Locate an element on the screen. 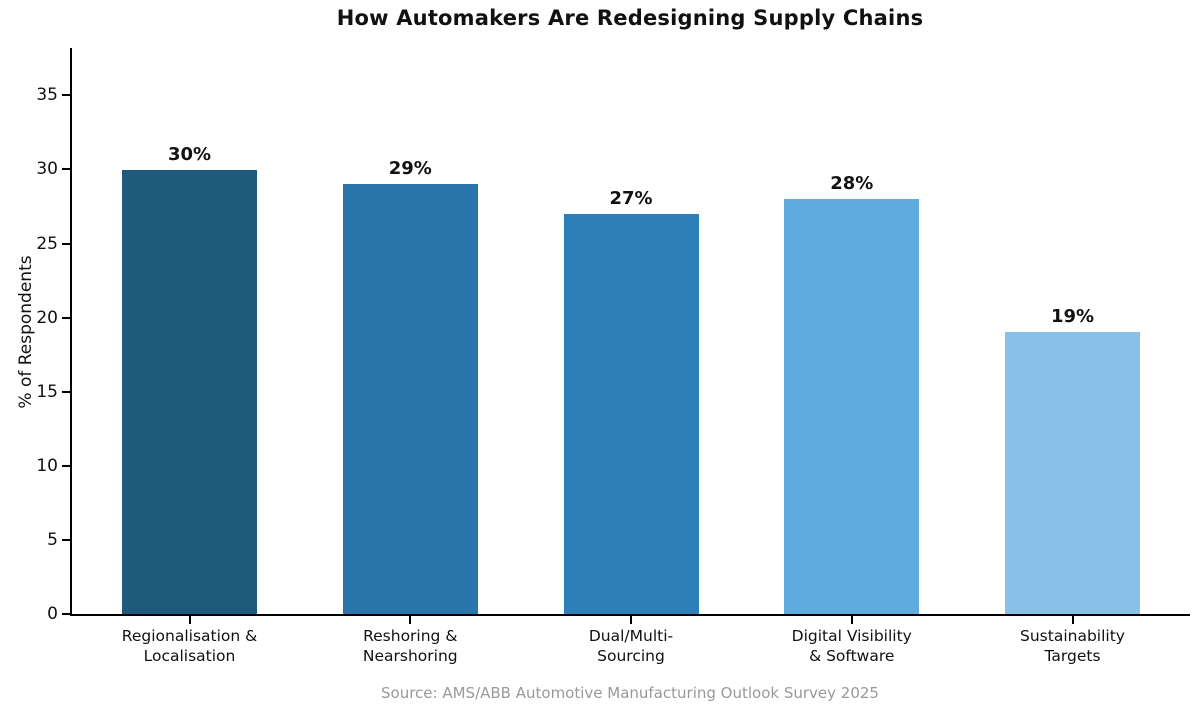 The height and width of the screenshot is (715, 1200). y-tick-label: 35 is located at coordinates (47, 95).